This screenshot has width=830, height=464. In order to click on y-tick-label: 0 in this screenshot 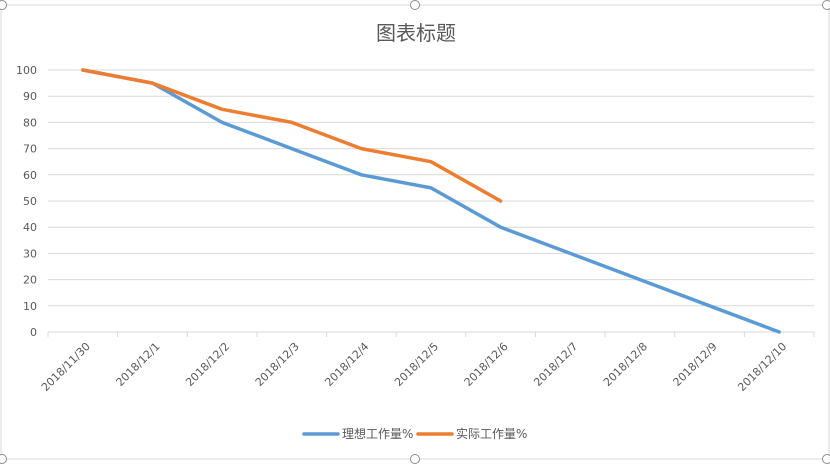, I will do `click(33, 332)`.